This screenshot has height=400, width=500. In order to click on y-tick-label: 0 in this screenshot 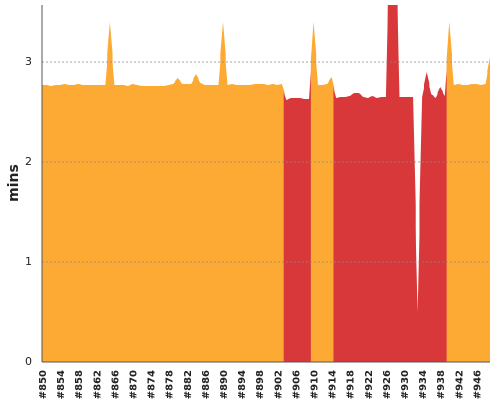, I will do `click(28, 361)`.